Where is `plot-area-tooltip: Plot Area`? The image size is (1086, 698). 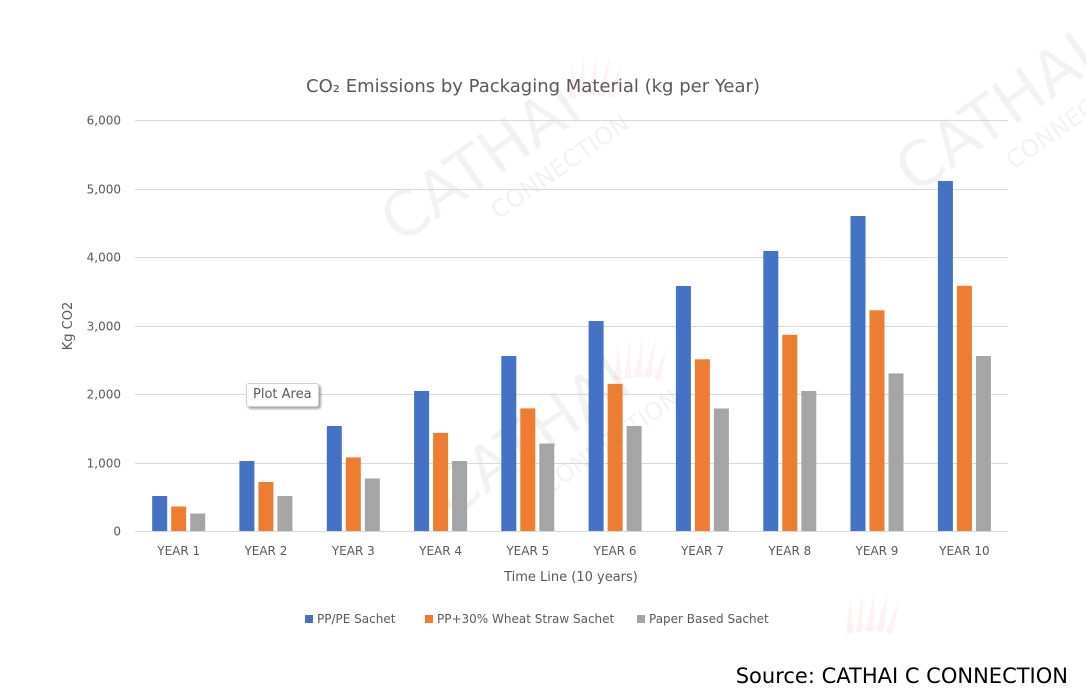 plot-area-tooltip: Plot Area is located at coordinates (282, 395).